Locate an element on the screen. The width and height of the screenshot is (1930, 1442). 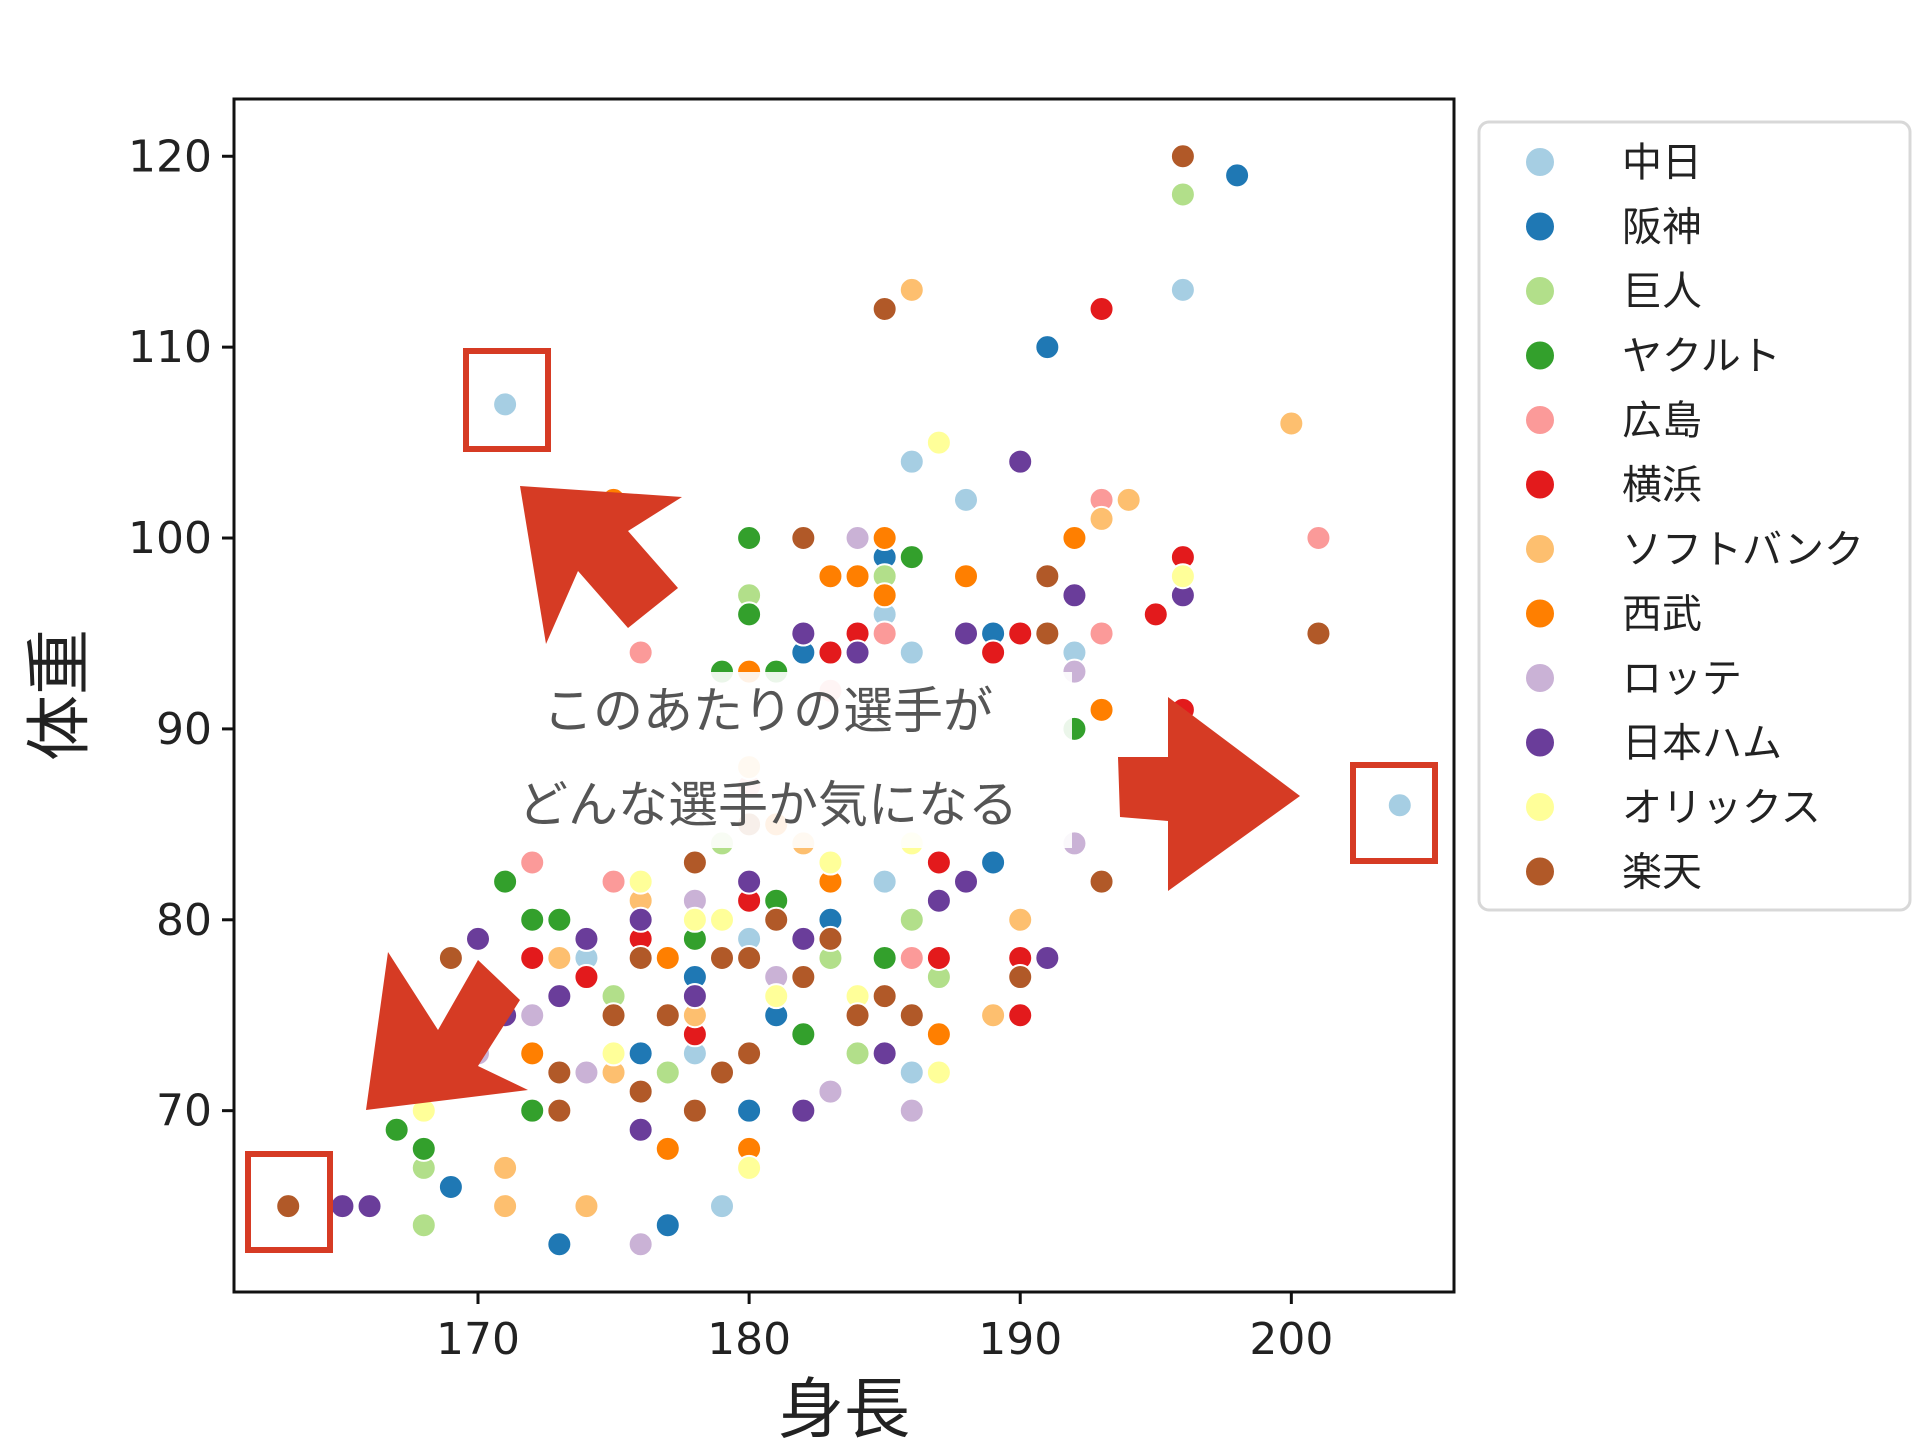
highlight-box-bottom-left is located at coordinates (289, 1202).